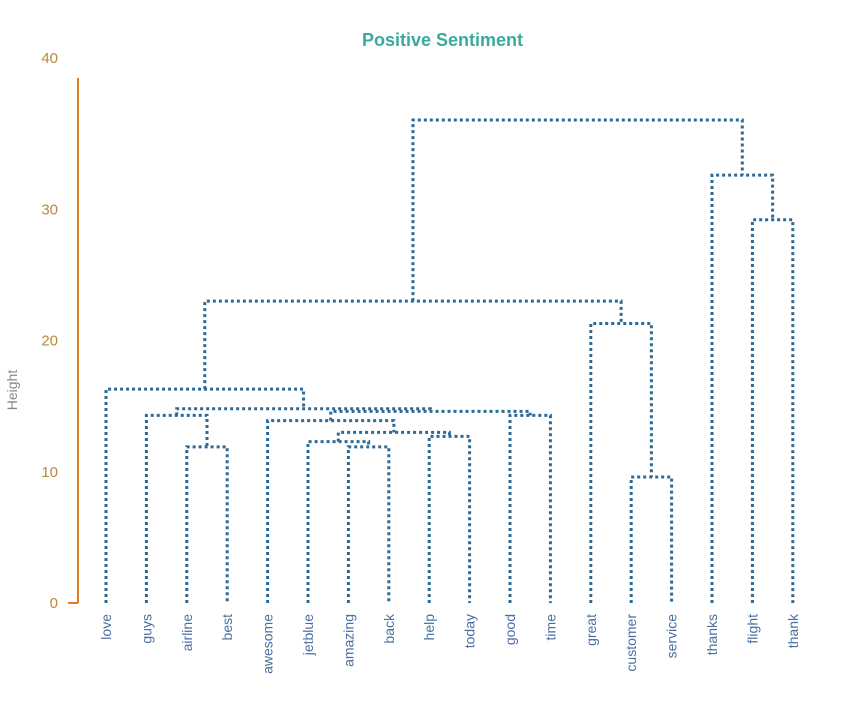  I want to click on leaf-label: best, so click(227, 627).